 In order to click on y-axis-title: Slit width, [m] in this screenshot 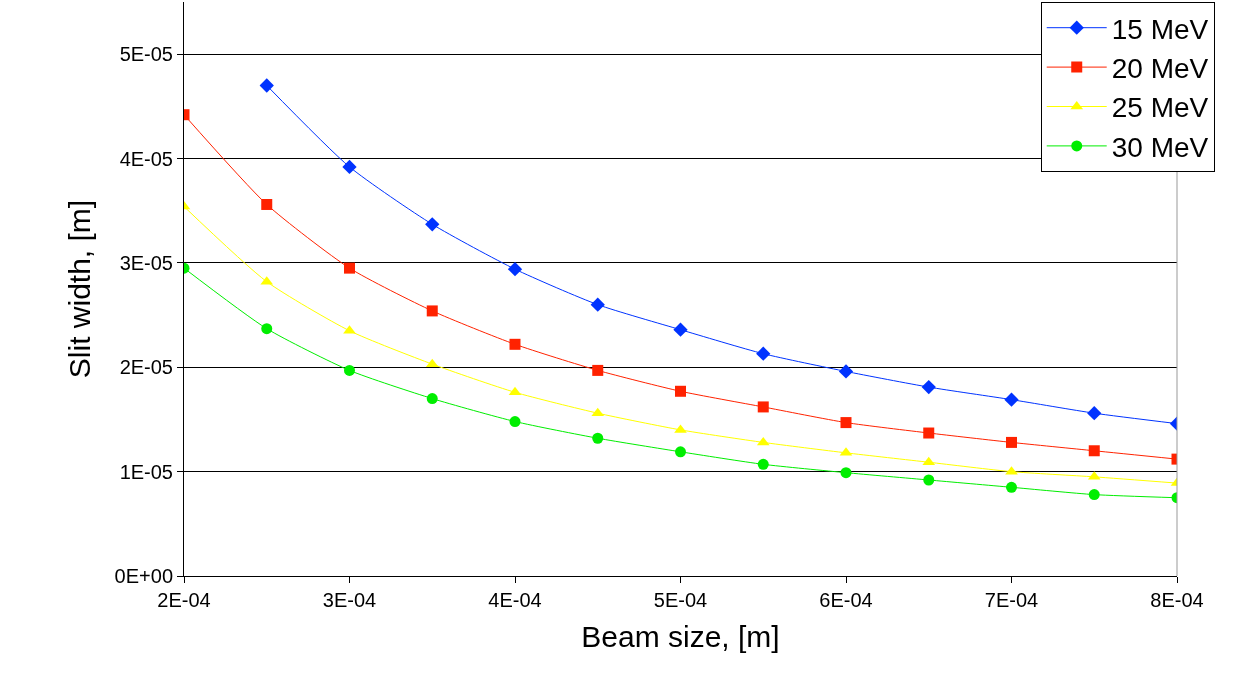, I will do `click(79, 289)`.